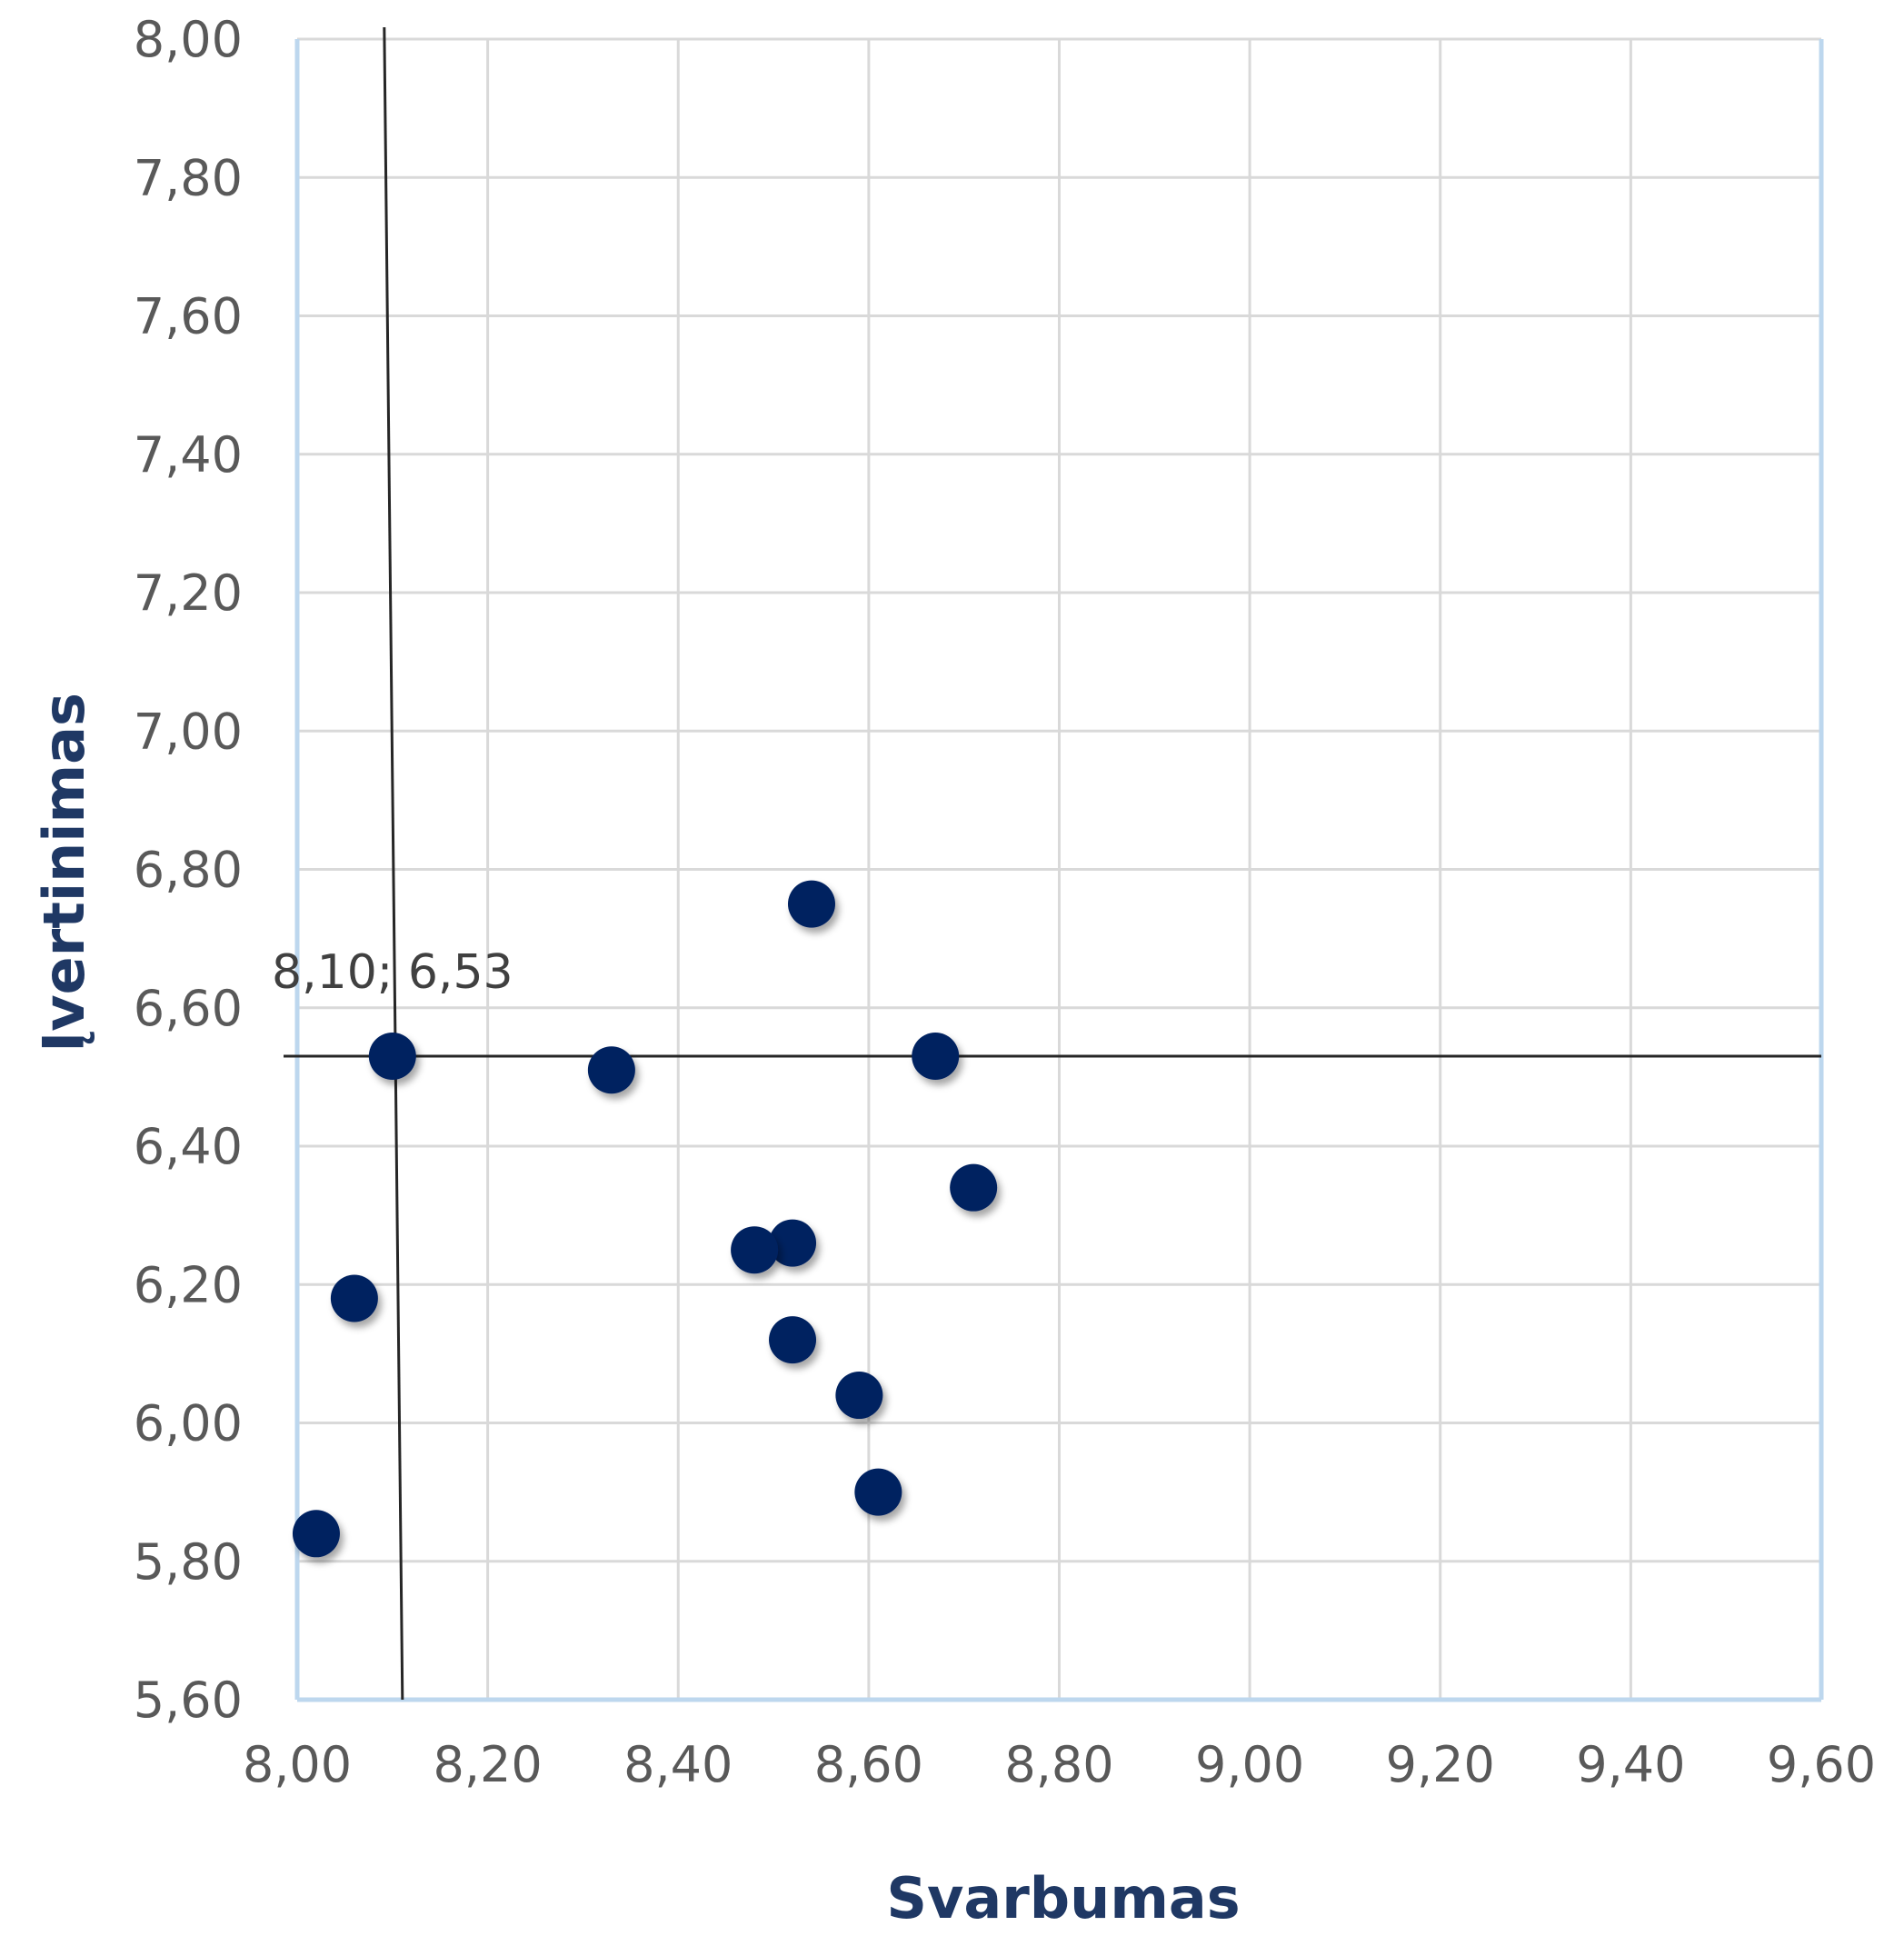 The height and width of the screenshot is (1936, 1904). I want to click on x-tick-label: 8,60, so click(869, 1764).